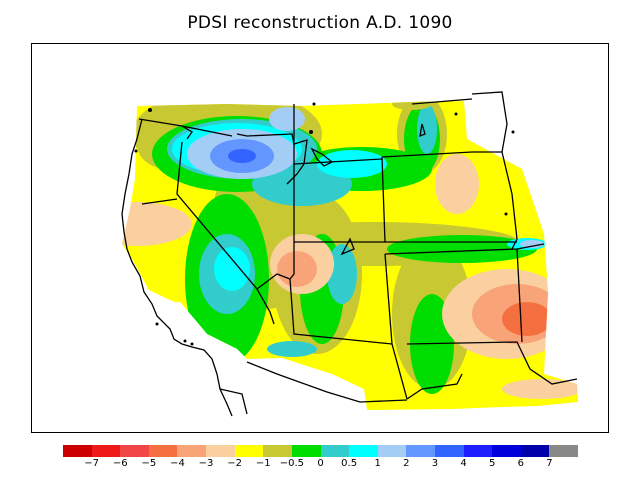 This screenshot has height=480, width=640. Describe the element at coordinates (263, 463) in the screenshot. I see `colorbar-tick-label: −1` at that location.